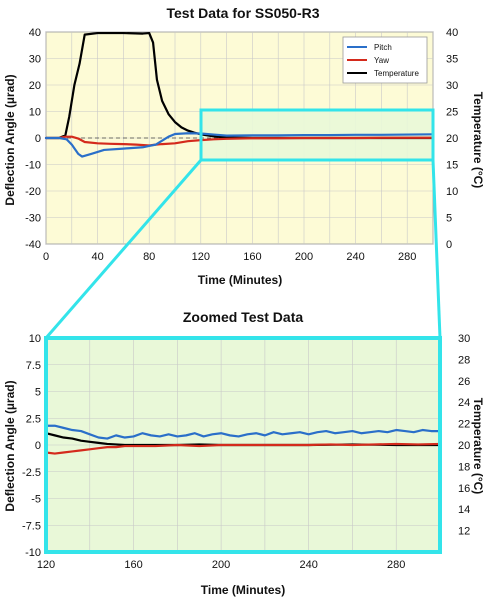 This screenshot has width=486, height=600. I want to click on zoom-y-tick-label: 5, so click(38, 393).